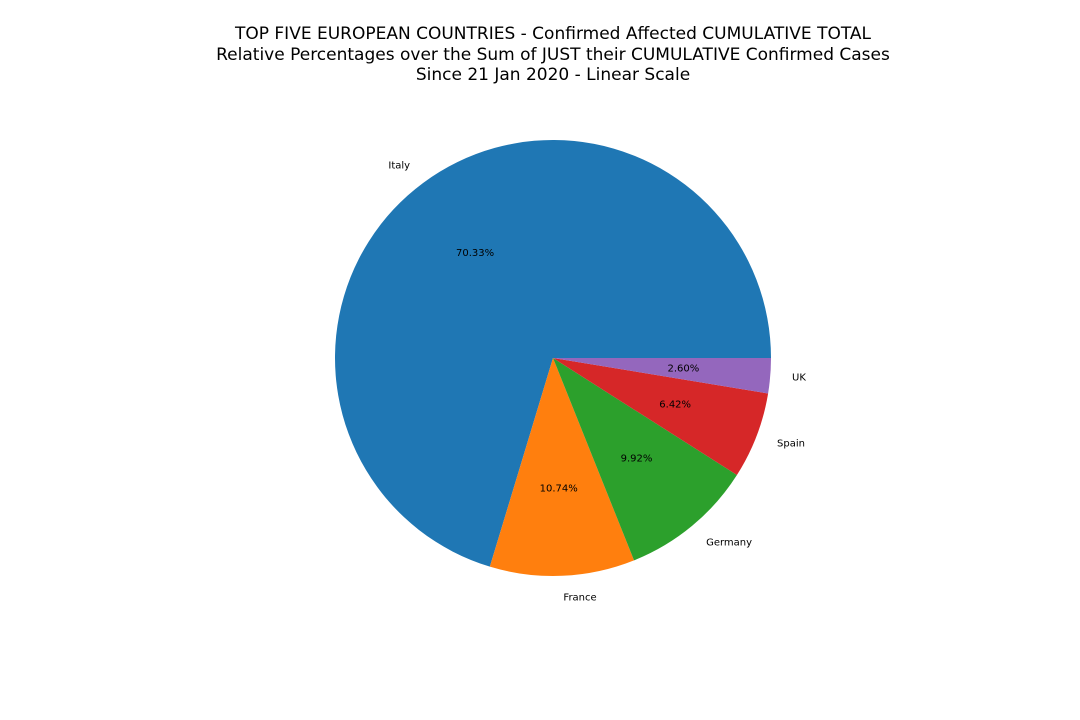  I want to click on pie-slice-germany, so click(645, 459).